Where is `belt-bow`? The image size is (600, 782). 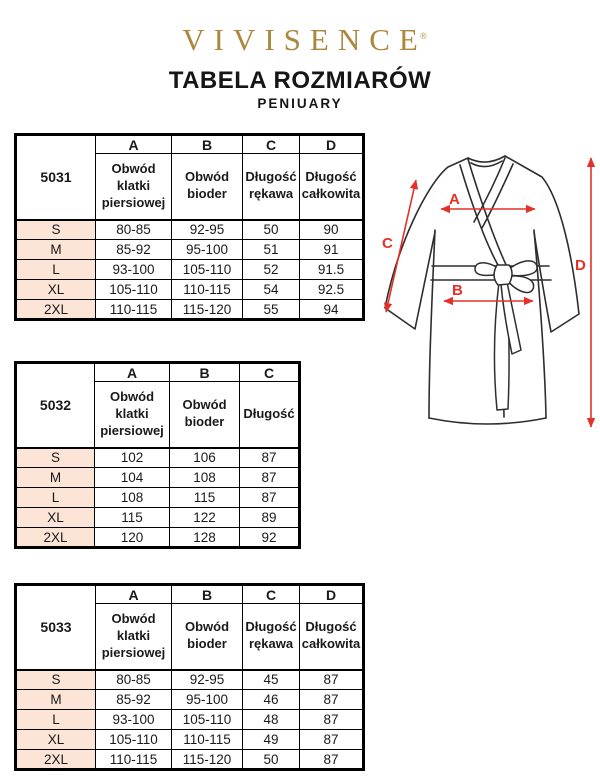
belt-bow is located at coordinates (506, 335).